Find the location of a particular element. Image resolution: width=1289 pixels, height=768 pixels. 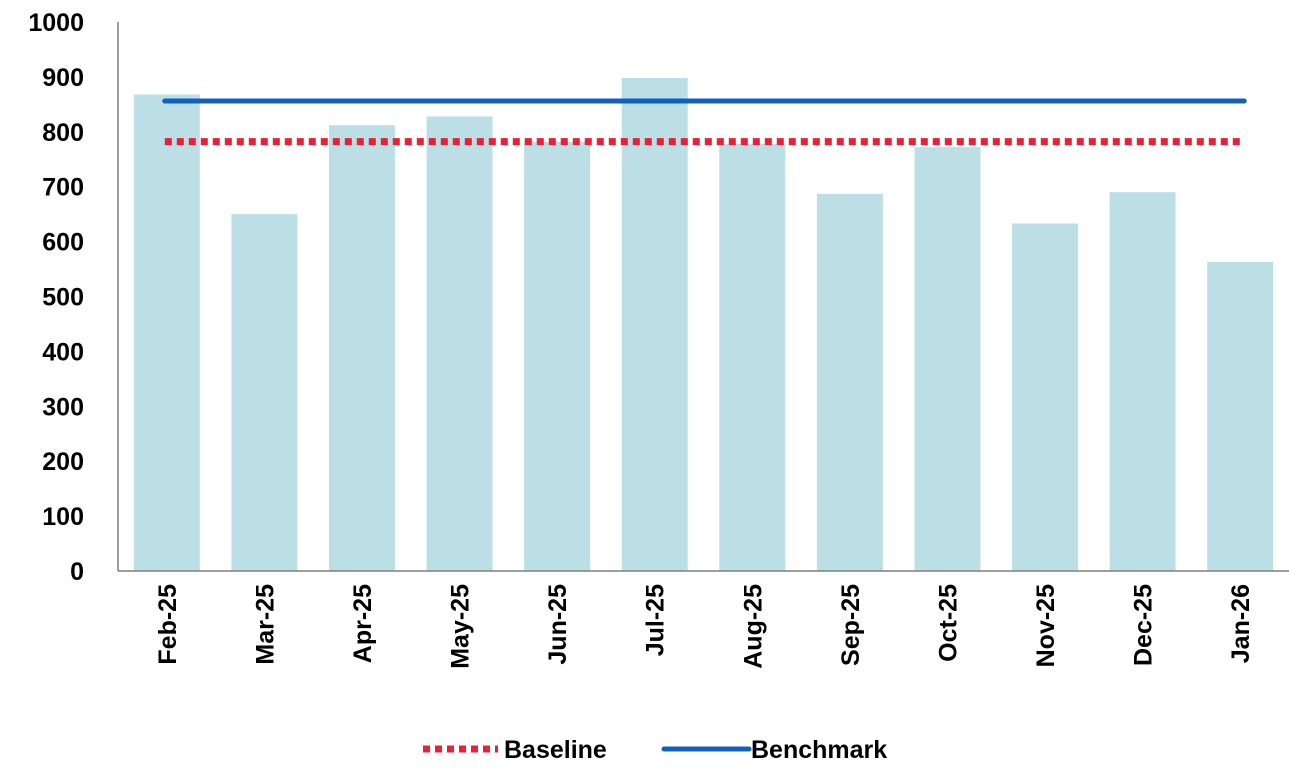

x-tick-label: Feb-25 is located at coordinates (168, 624).